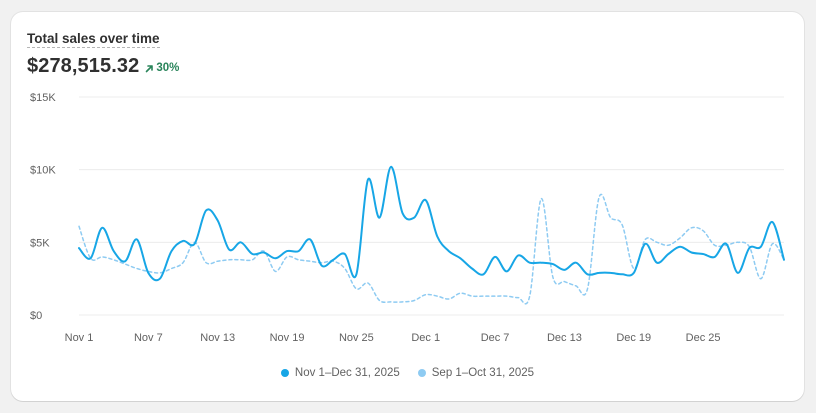  What do you see at coordinates (168, 68) in the screenshot?
I see `delta-percent: 30%` at bounding box center [168, 68].